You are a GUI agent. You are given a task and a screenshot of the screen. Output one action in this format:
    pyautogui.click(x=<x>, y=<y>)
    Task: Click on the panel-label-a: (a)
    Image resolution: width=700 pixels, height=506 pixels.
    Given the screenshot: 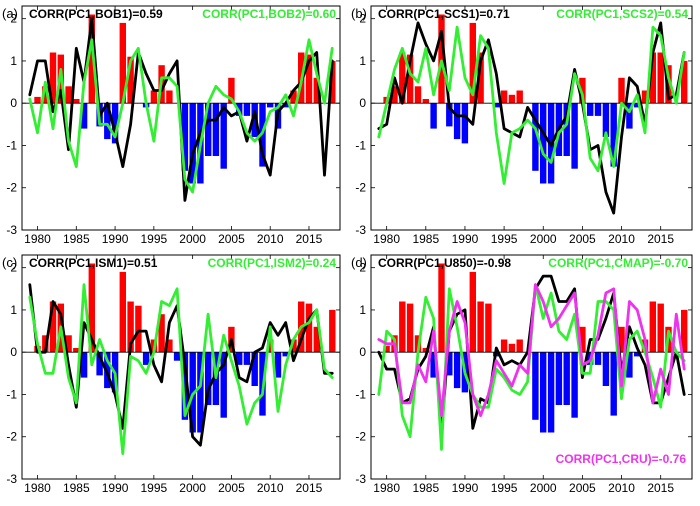 What is the action you would take?
    pyautogui.click(x=10, y=13)
    